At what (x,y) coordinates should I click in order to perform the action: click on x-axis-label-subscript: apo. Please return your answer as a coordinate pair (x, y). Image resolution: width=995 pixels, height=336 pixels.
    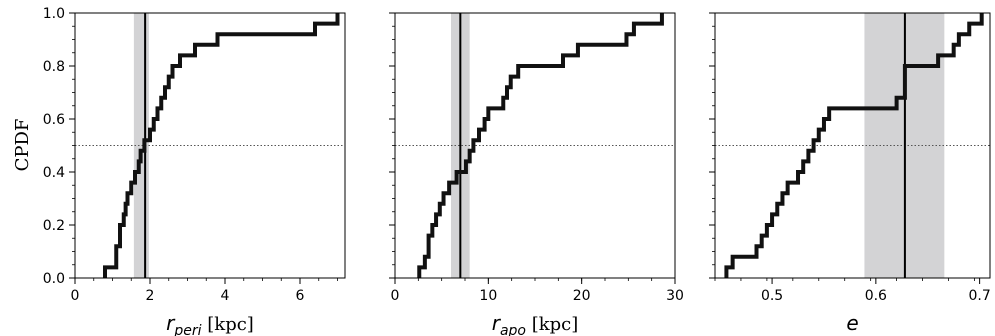
    Looking at the image, I should click on (513, 329).